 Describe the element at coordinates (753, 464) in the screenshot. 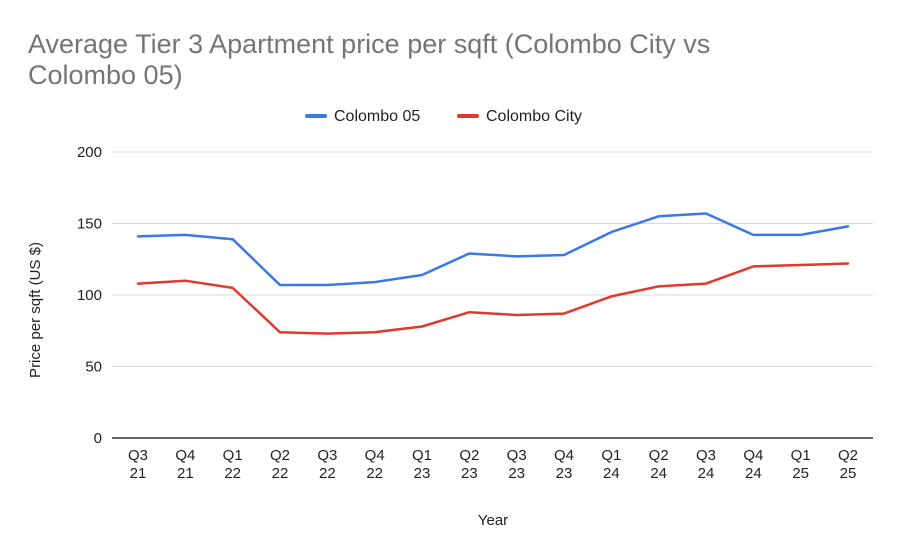

I see `x-tick-label: Q4 24` at that location.